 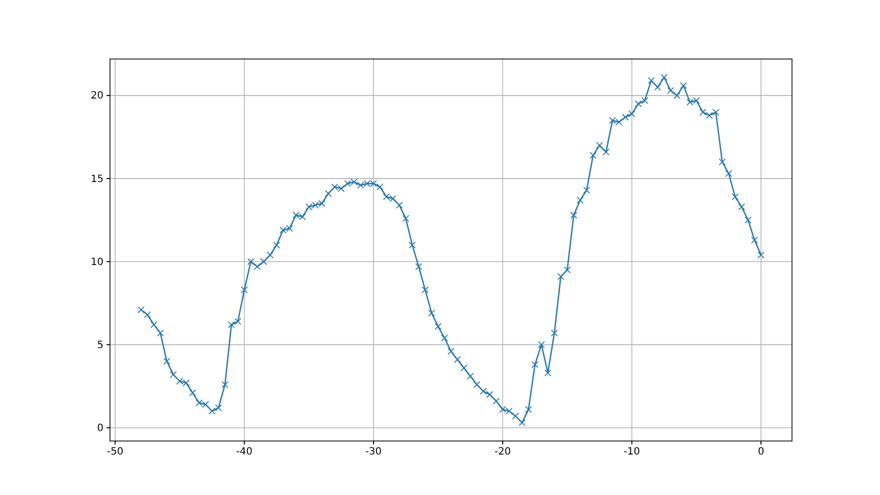 I want to click on y-tick-label: 15, so click(x=97, y=179).